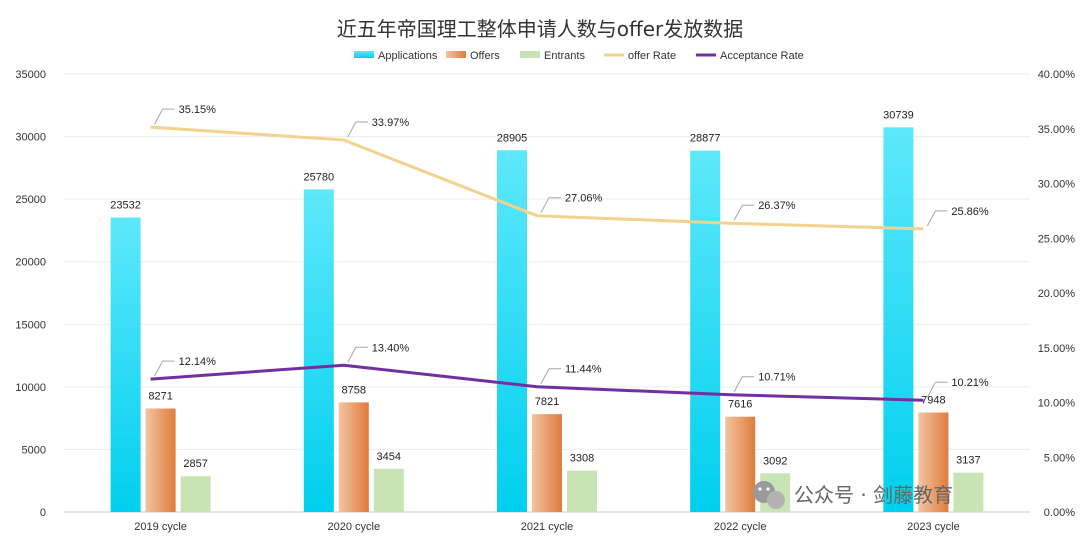  What do you see at coordinates (1057, 349) in the screenshot?
I see `y-right-tick-label: 15.00%` at bounding box center [1057, 349].